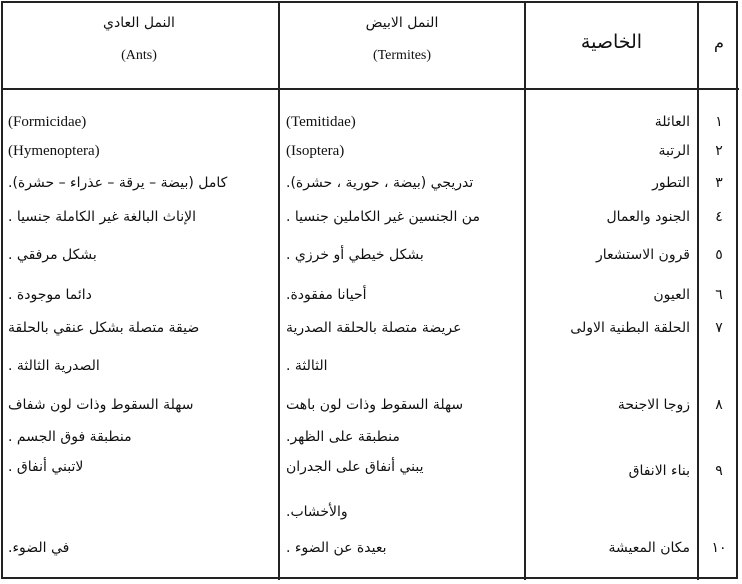 Image resolution: width=742 pixels, height=584 pixels. I want to click on header-termites: النمل الابيض, so click(402, 23).